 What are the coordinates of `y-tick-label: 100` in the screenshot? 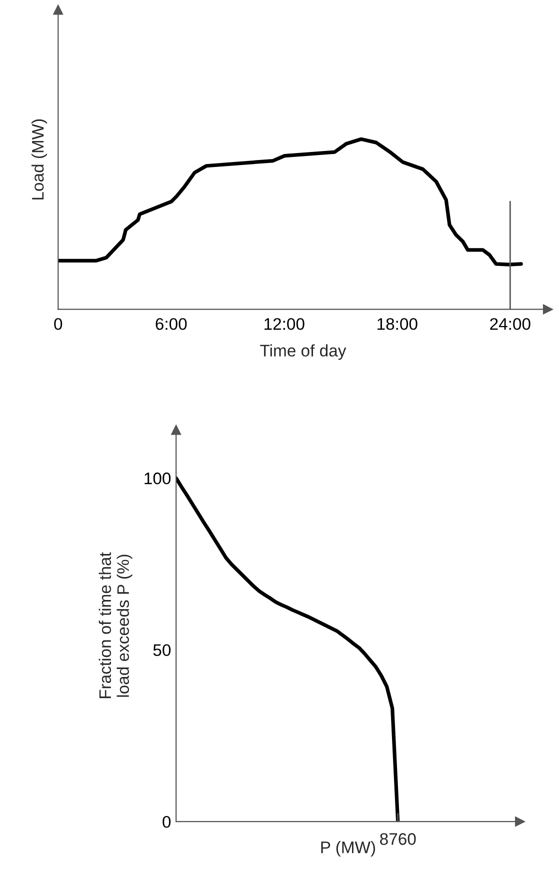 It's located at (157, 478).